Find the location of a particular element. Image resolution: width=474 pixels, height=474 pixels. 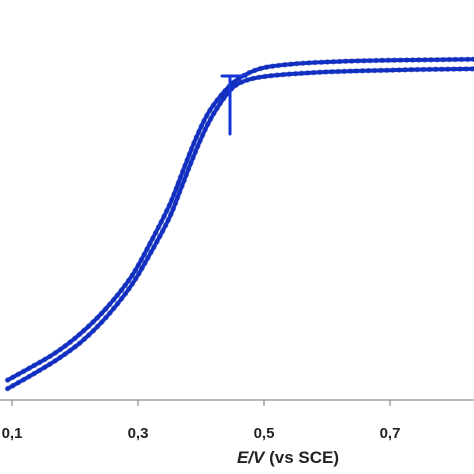

scan-marker is located at coordinates (234, 105).